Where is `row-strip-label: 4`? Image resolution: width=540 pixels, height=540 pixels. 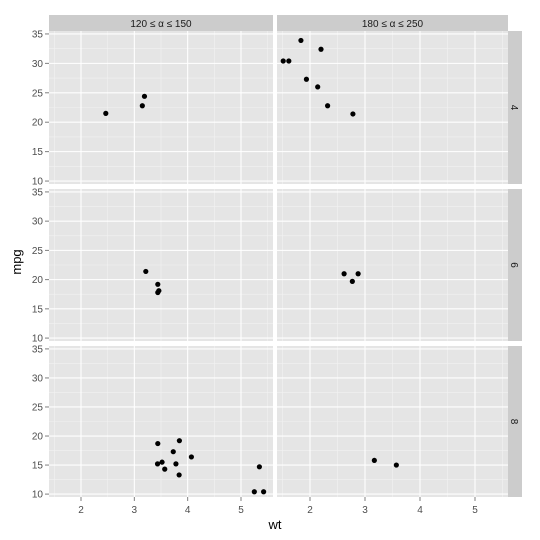
row-strip-label: 4 is located at coordinates (513, 108).